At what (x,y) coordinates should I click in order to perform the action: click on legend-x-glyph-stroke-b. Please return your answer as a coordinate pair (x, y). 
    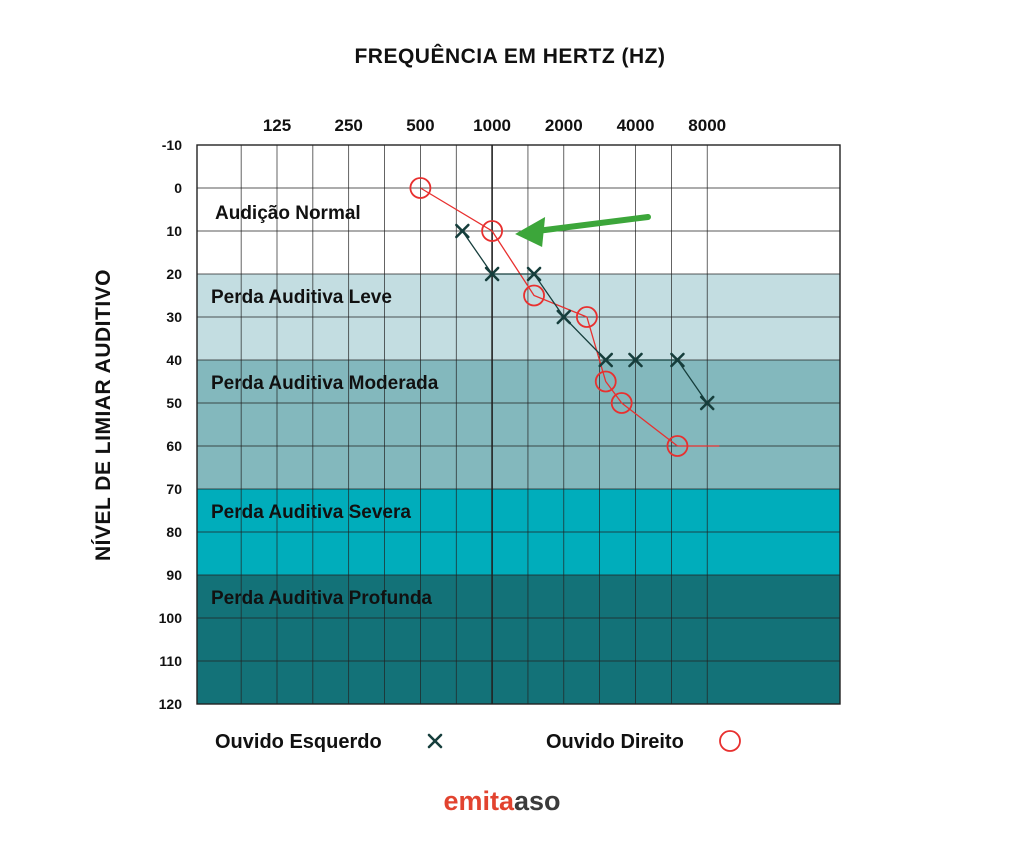
    Looking at the image, I should click on (435, 741).